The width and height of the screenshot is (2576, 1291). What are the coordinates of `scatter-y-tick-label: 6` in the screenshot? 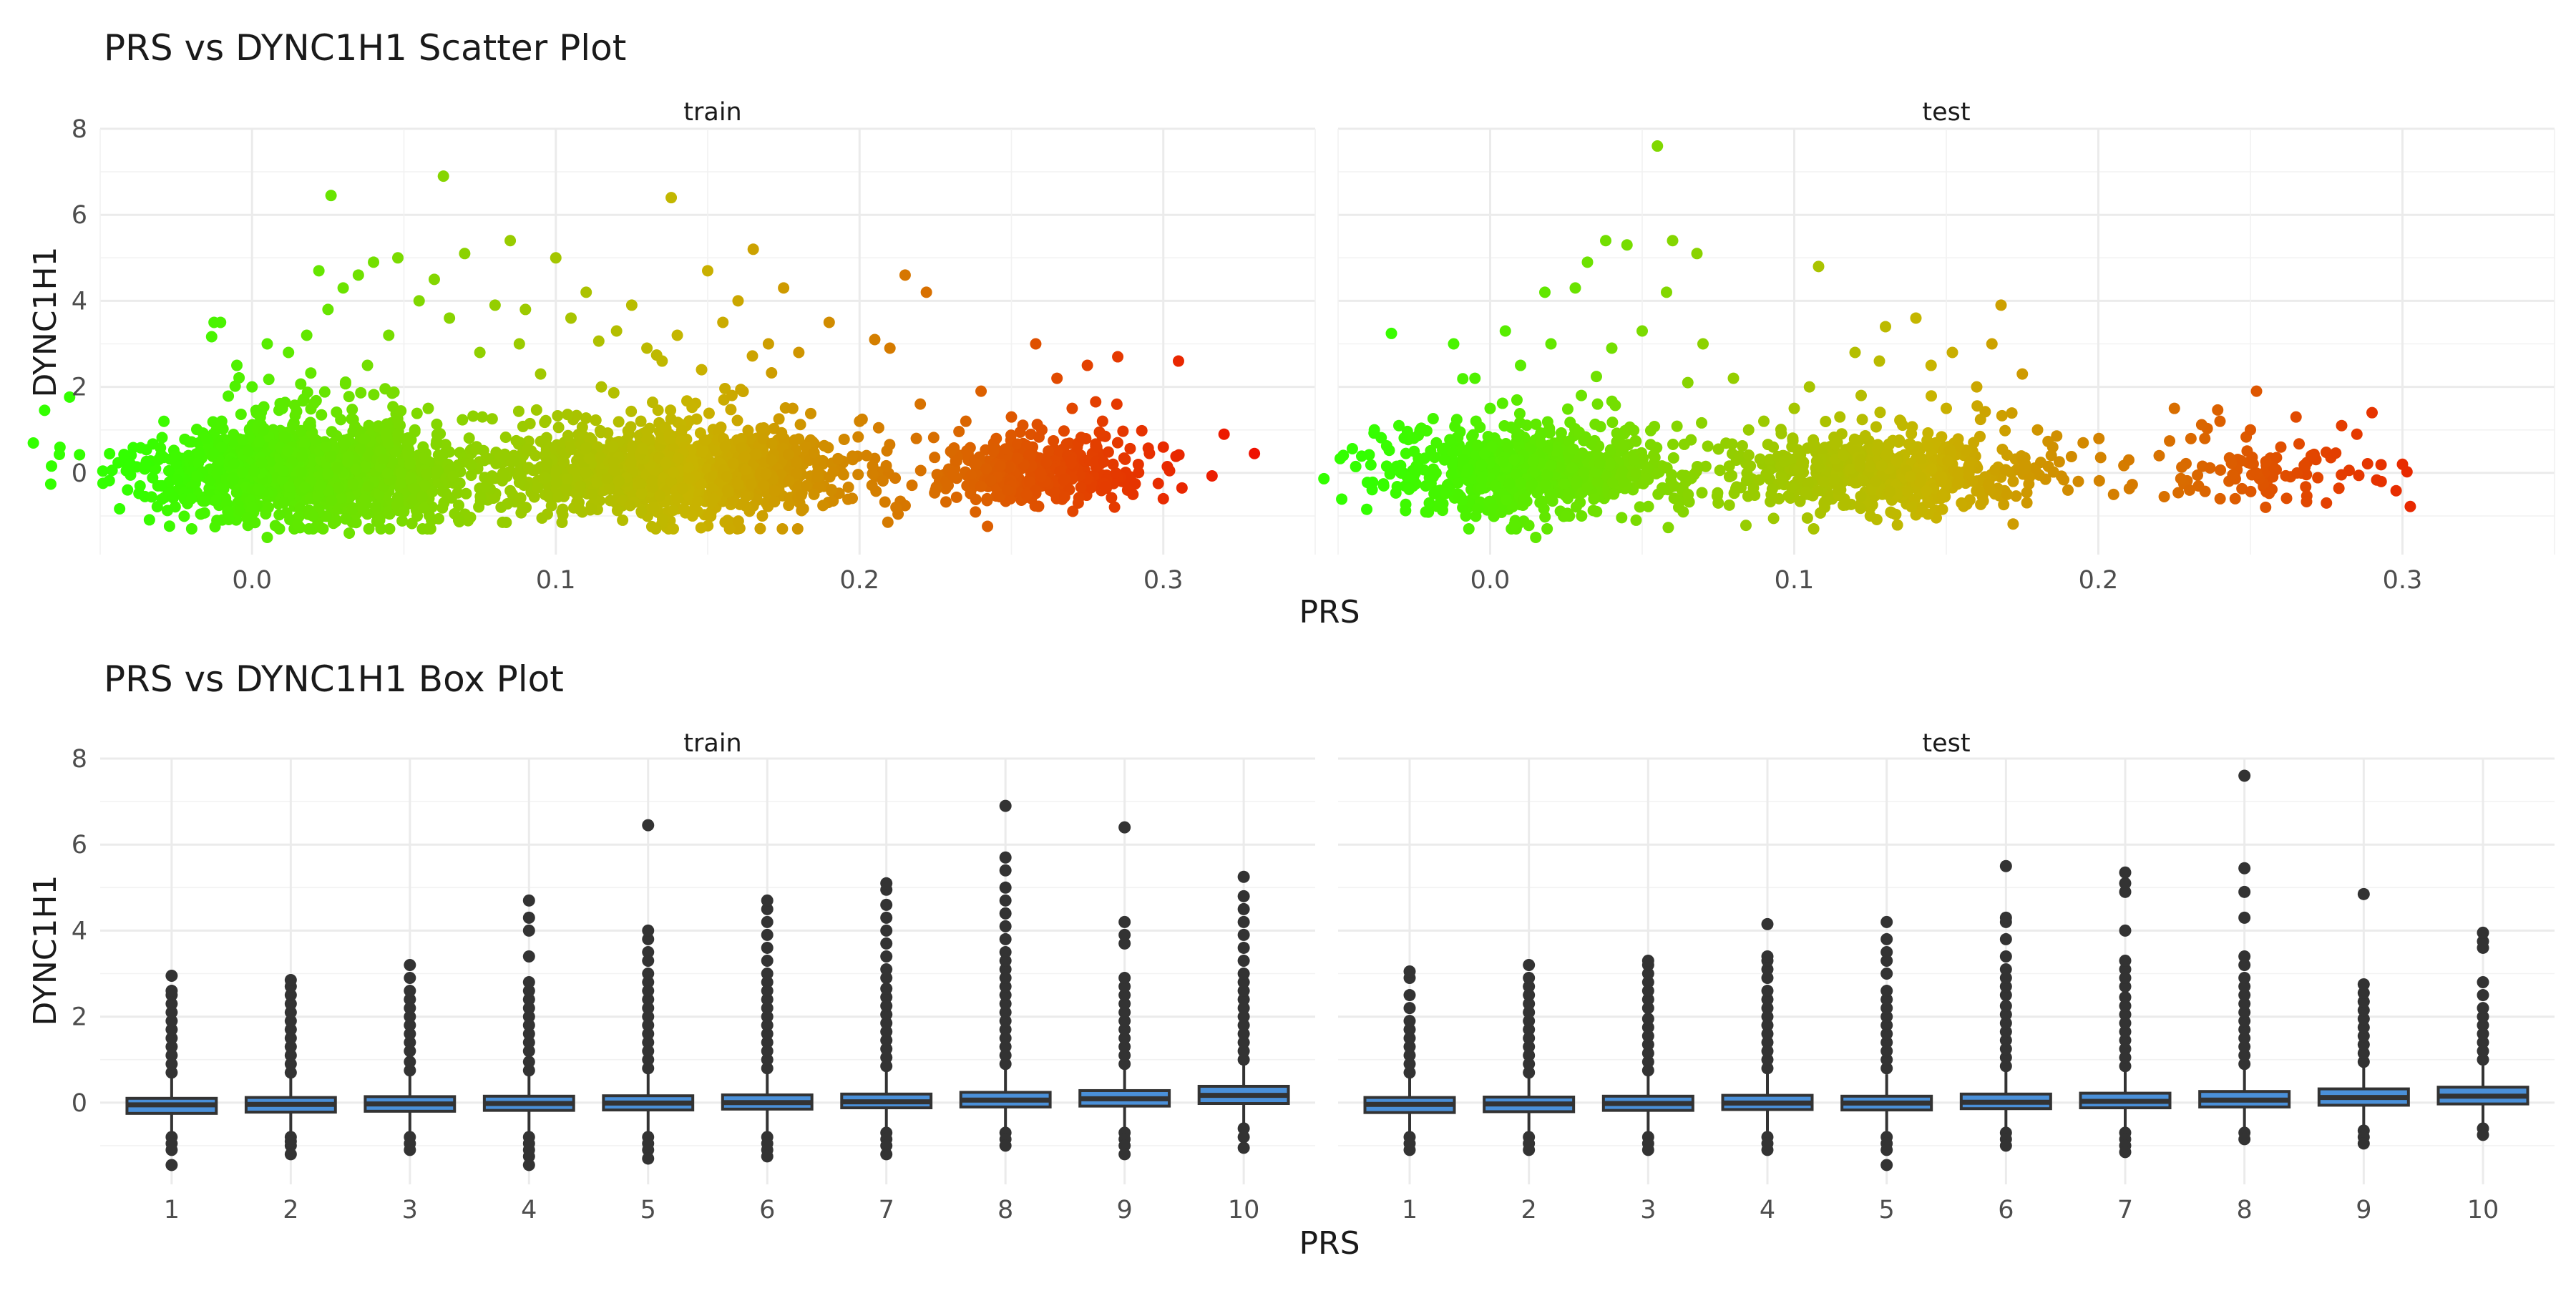 It's located at (79, 215).